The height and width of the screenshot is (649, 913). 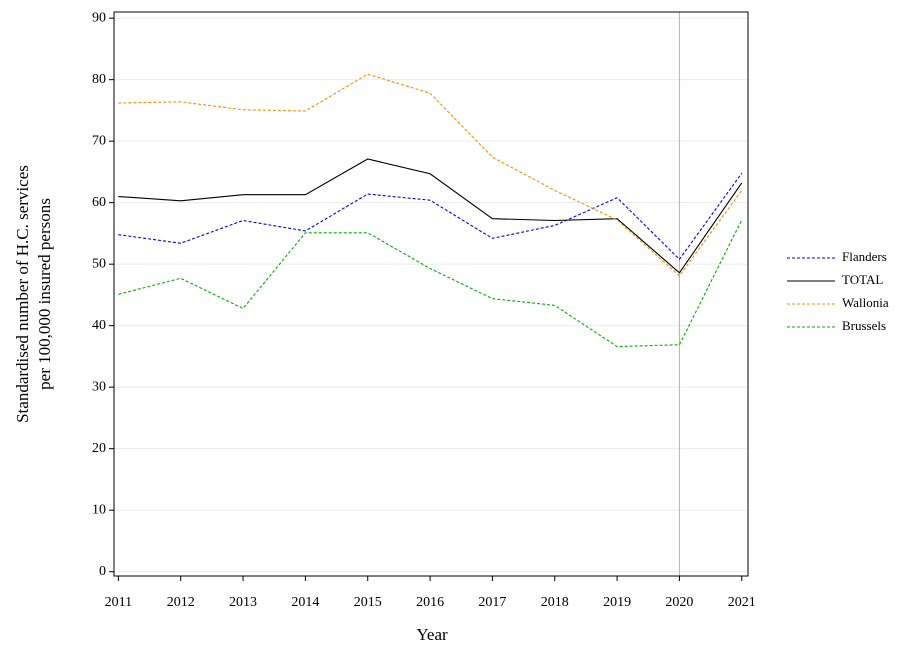 I want to click on y-tick-label: 30, so click(x=99, y=386).